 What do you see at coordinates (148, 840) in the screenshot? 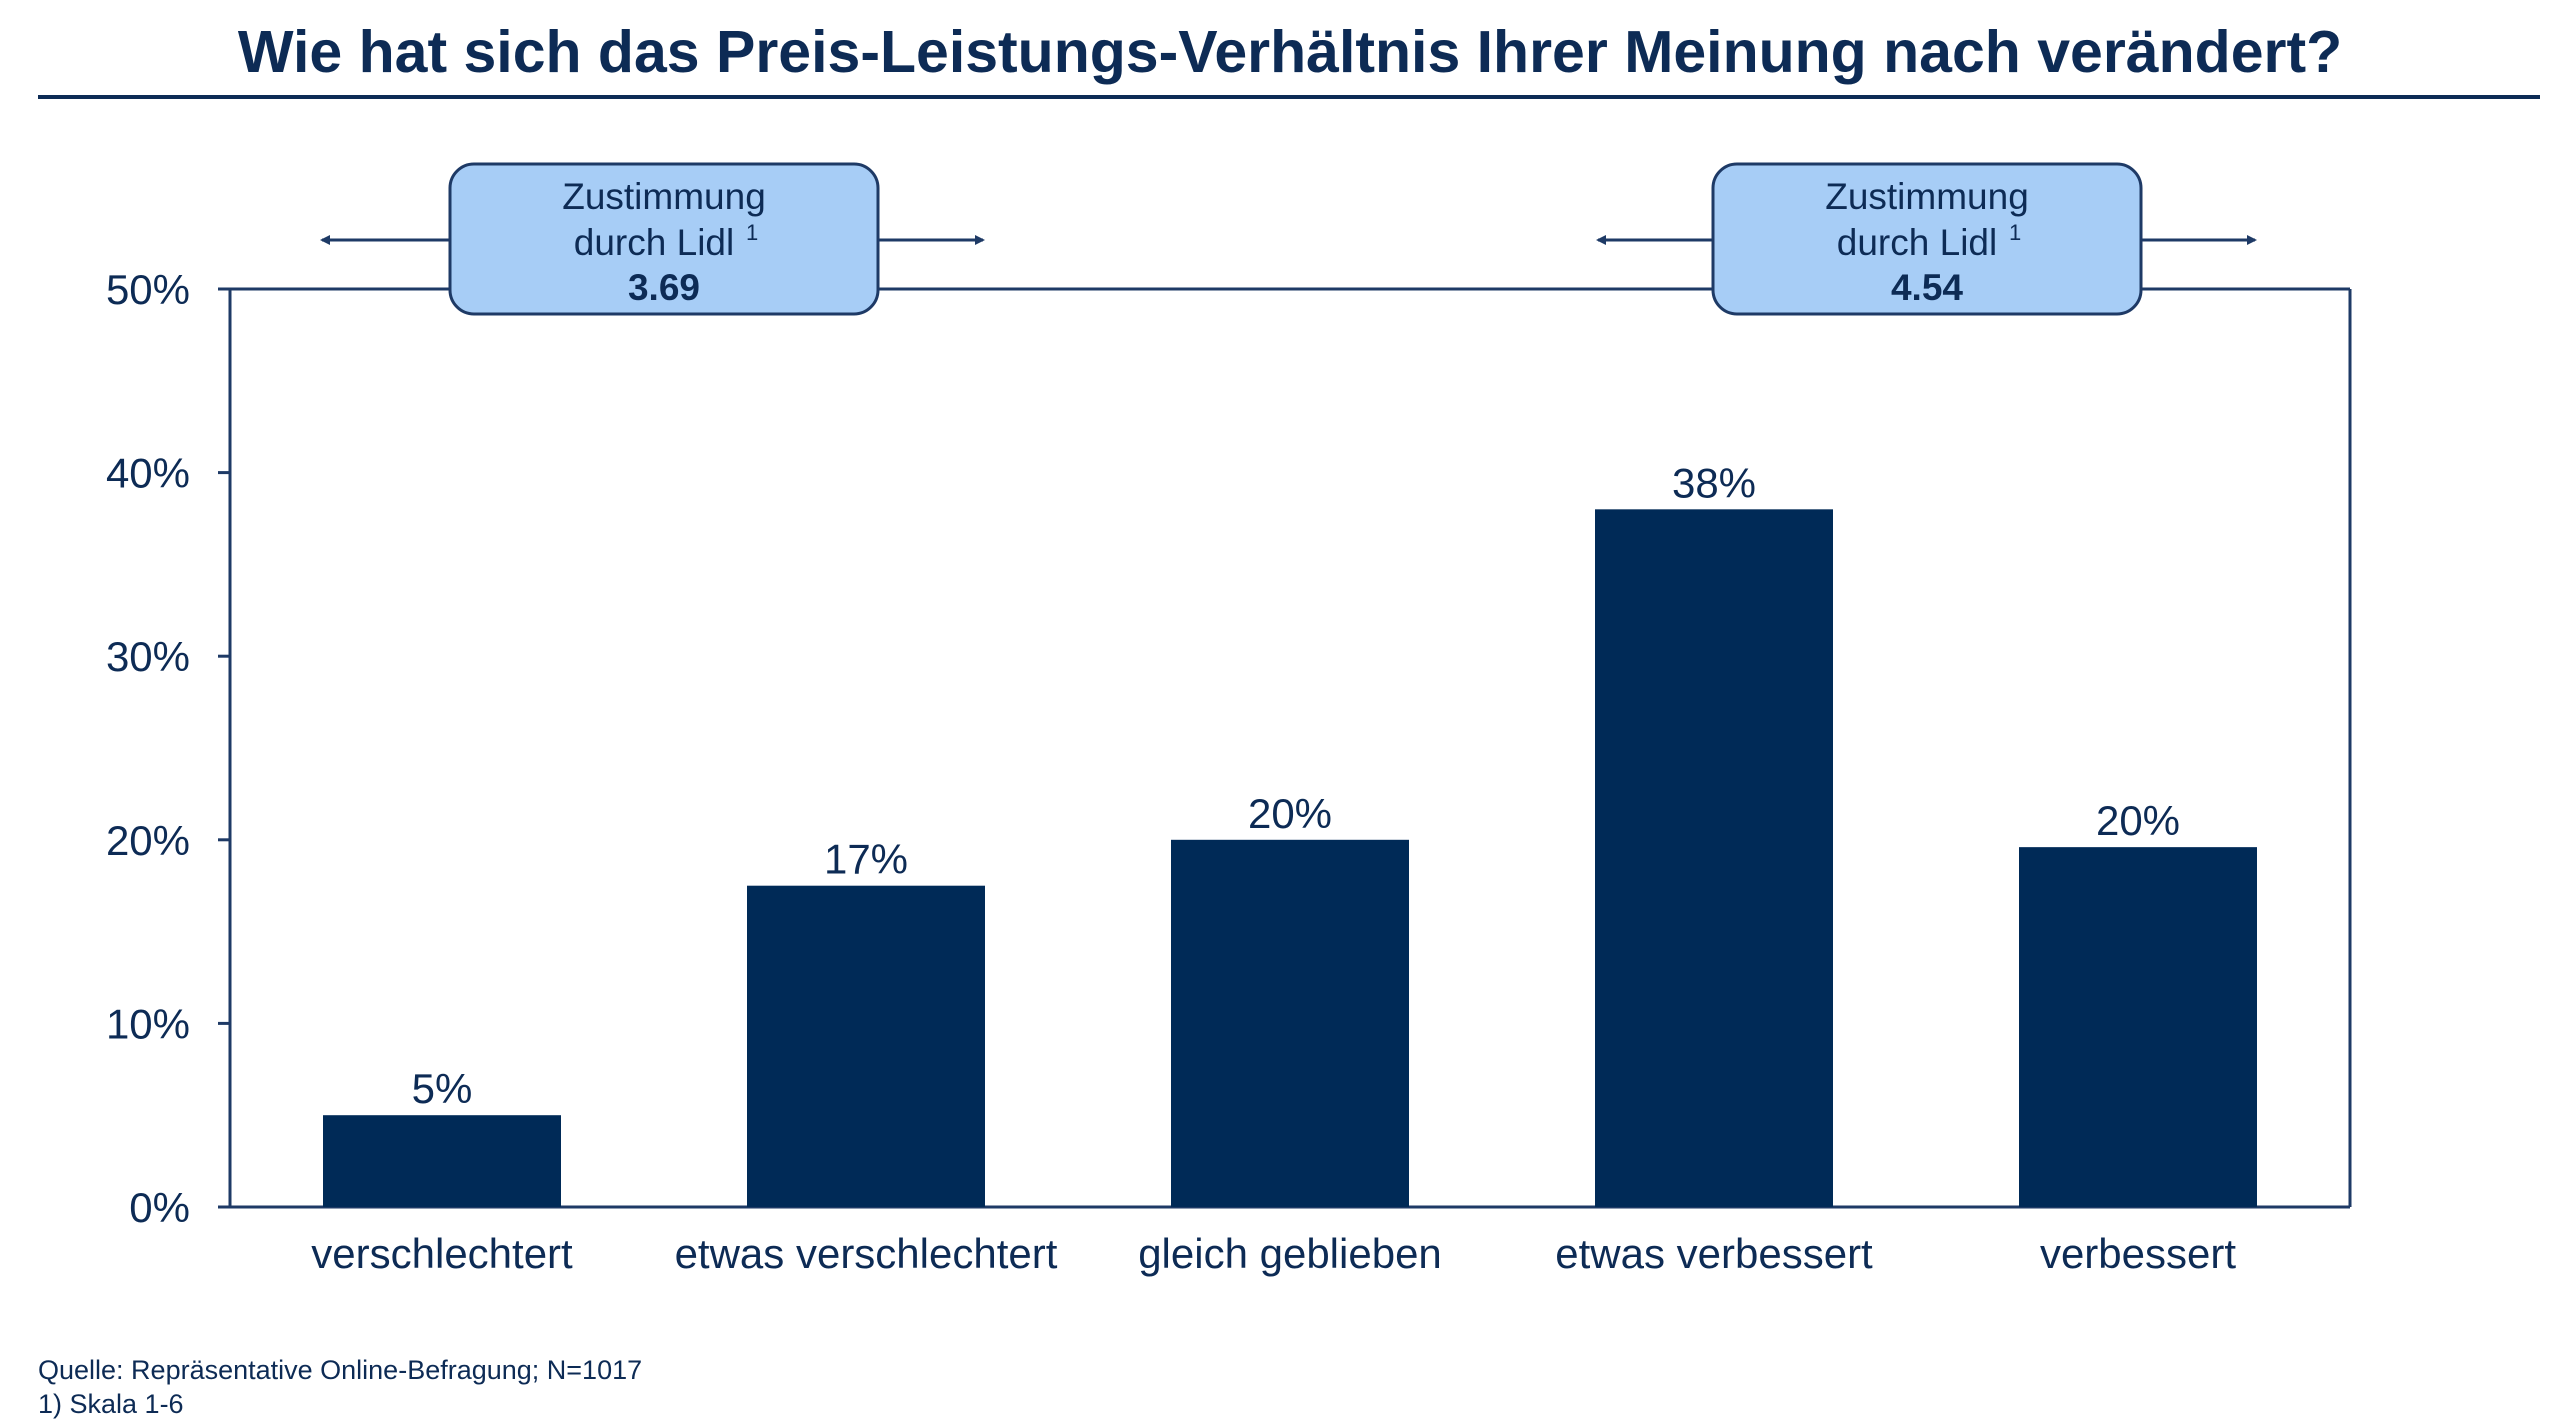
I see `y-tick-label: 20%` at bounding box center [148, 840].